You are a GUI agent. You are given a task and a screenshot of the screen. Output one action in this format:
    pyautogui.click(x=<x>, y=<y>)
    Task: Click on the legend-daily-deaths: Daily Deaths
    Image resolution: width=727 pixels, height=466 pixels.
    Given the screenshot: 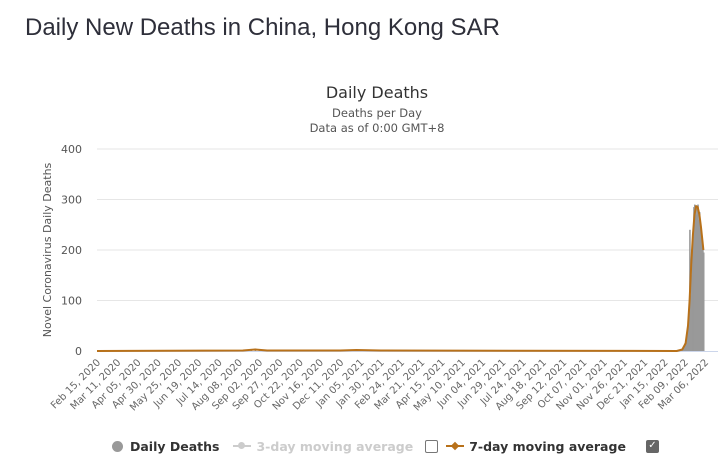 What is the action you would take?
    pyautogui.click(x=165, y=446)
    